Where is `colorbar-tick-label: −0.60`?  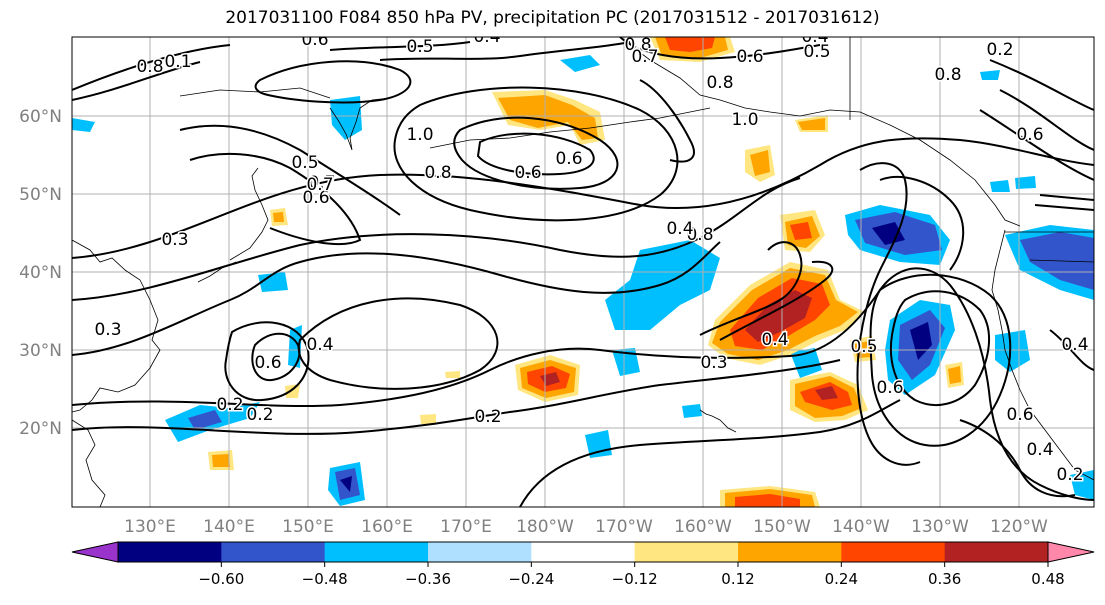
colorbar-tick-label: −0.60 is located at coordinates (221, 579).